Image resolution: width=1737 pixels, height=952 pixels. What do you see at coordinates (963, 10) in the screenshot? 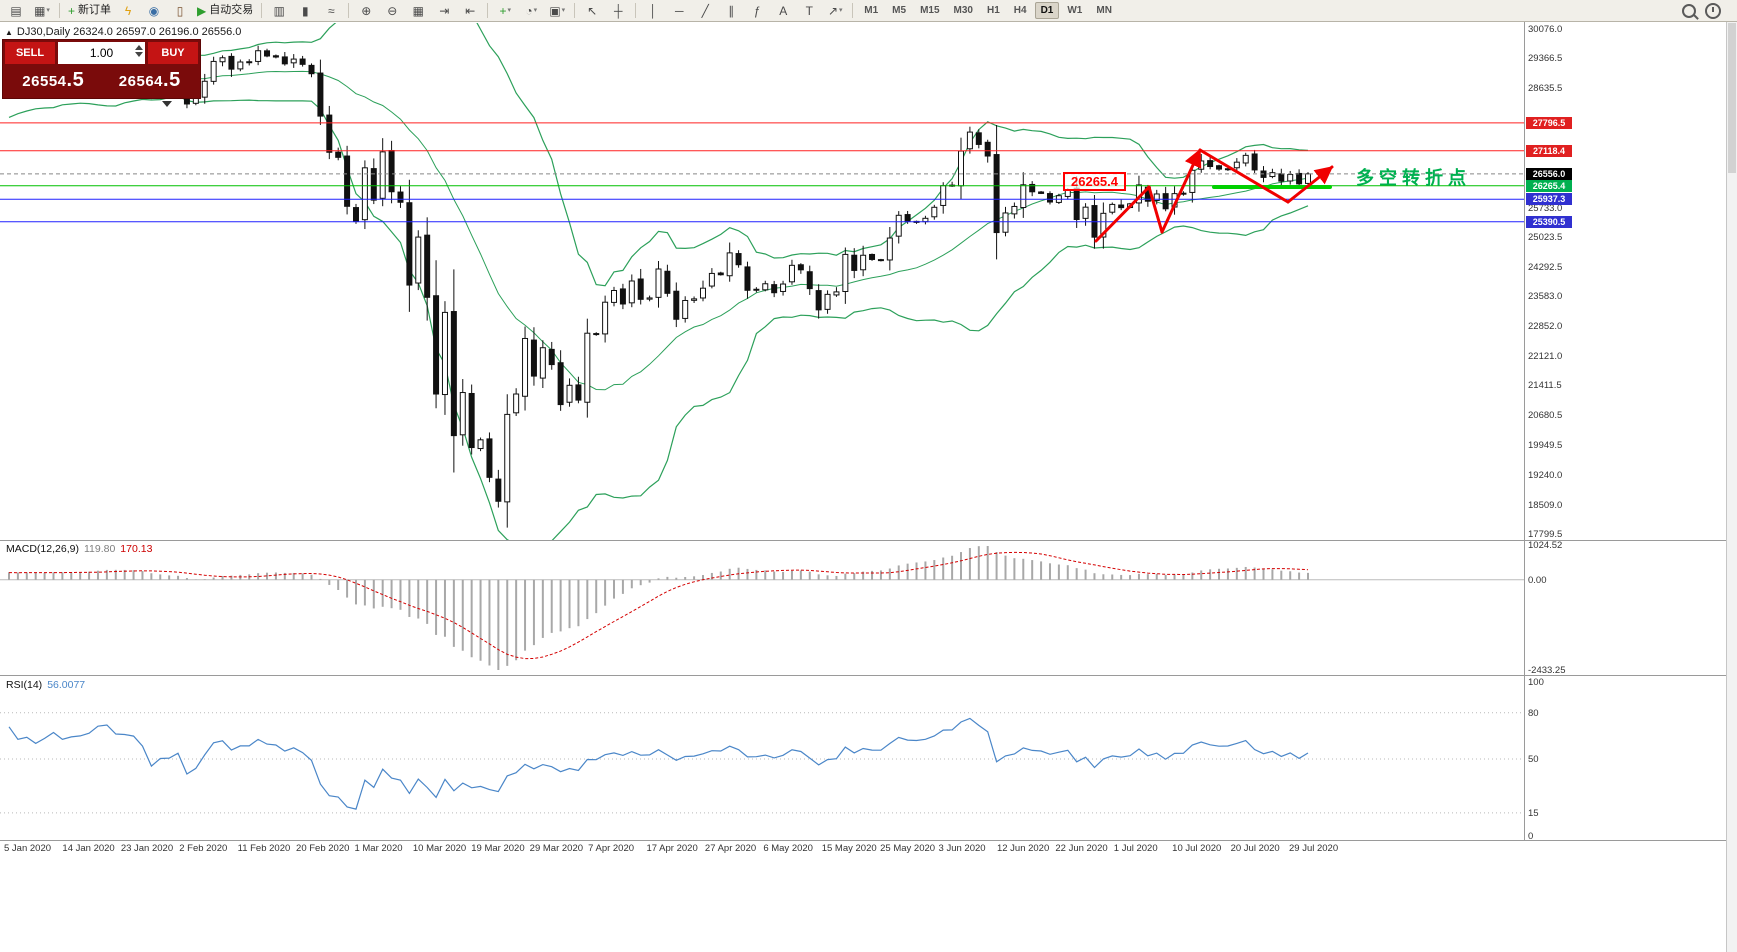
I see `timeframe-m30: M30` at bounding box center [963, 10].